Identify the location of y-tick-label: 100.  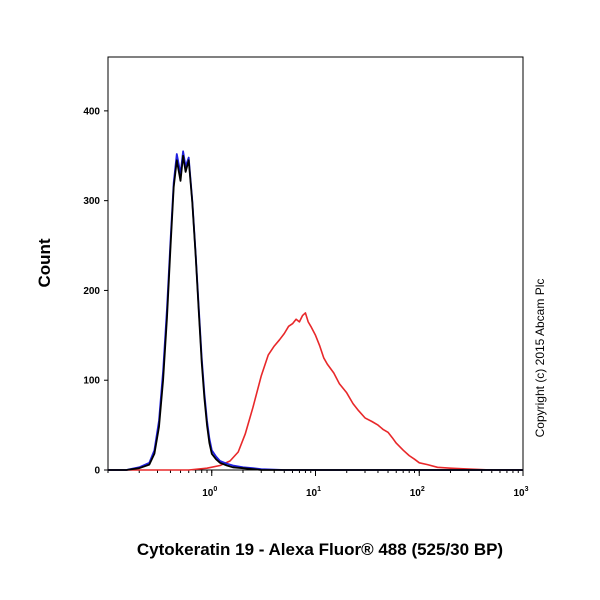
(91, 381).